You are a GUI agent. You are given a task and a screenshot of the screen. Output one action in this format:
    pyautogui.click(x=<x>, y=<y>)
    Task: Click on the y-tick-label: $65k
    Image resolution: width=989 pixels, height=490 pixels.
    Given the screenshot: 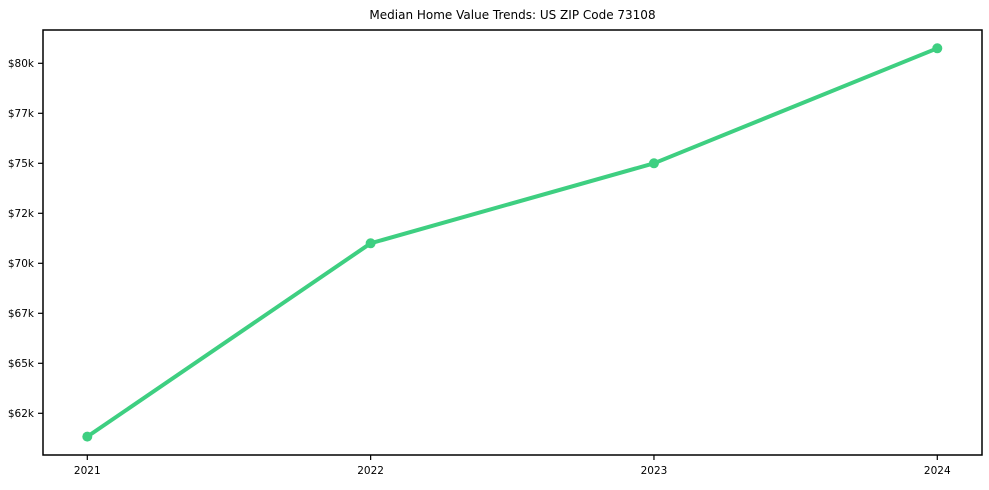 What is the action you would take?
    pyautogui.click(x=21, y=364)
    